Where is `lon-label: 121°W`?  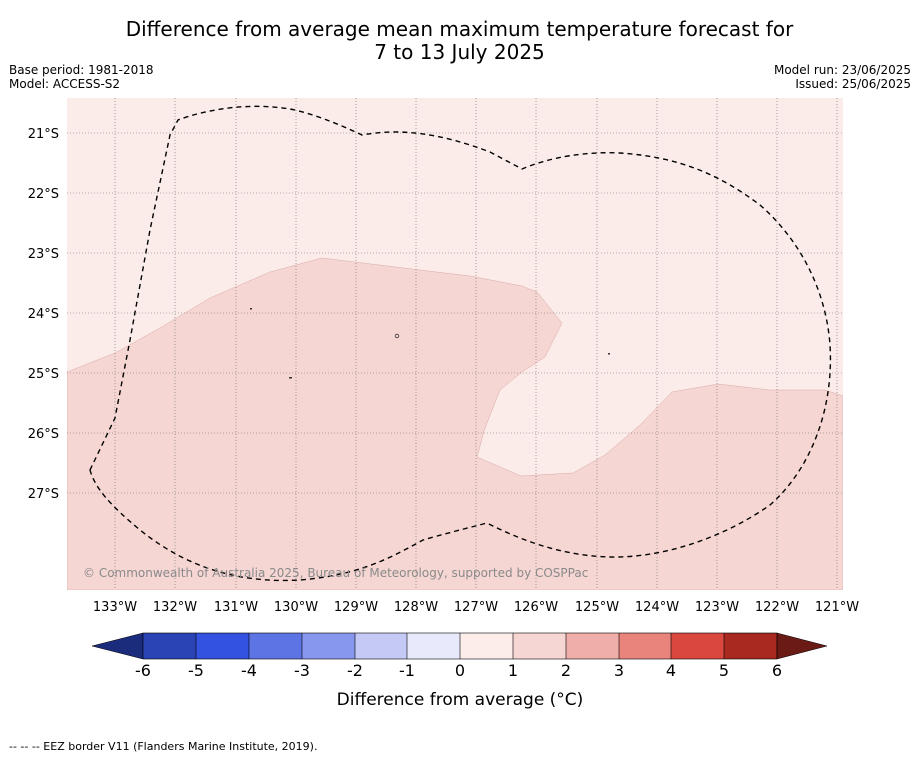
lon-label: 121°W is located at coordinates (837, 607).